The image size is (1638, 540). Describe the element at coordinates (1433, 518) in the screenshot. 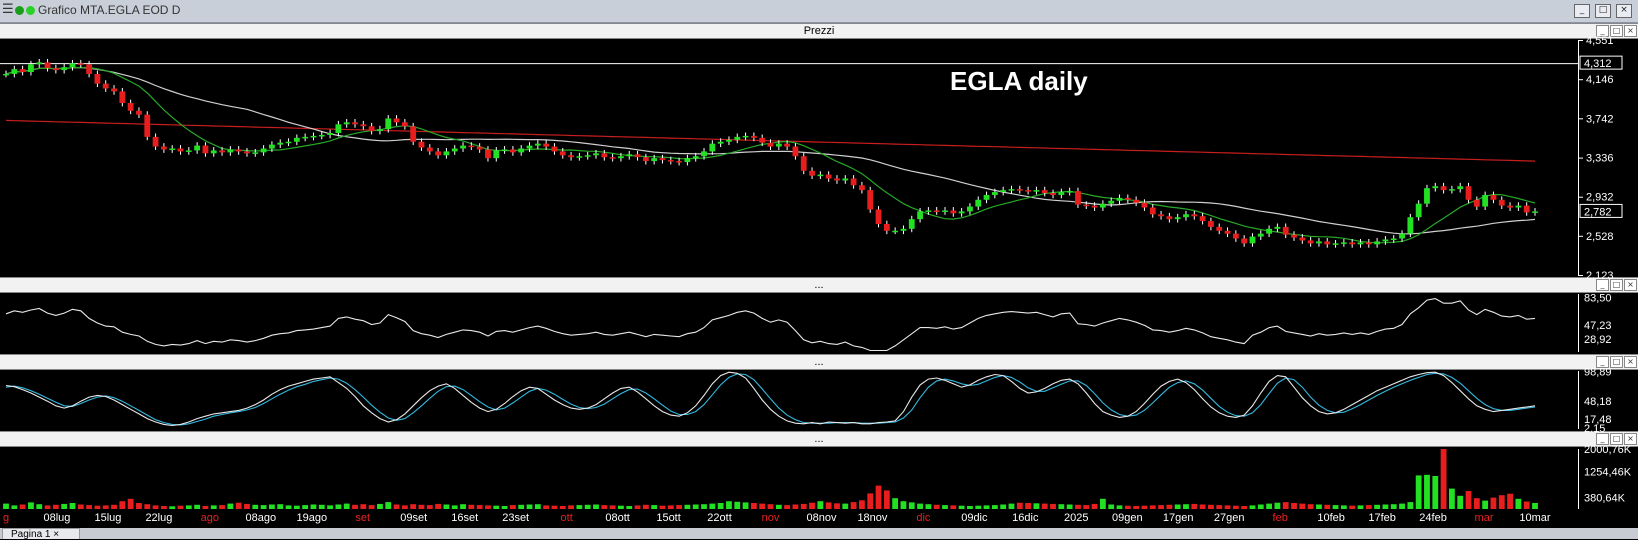

I see `x-tick-label: 24feb` at that location.